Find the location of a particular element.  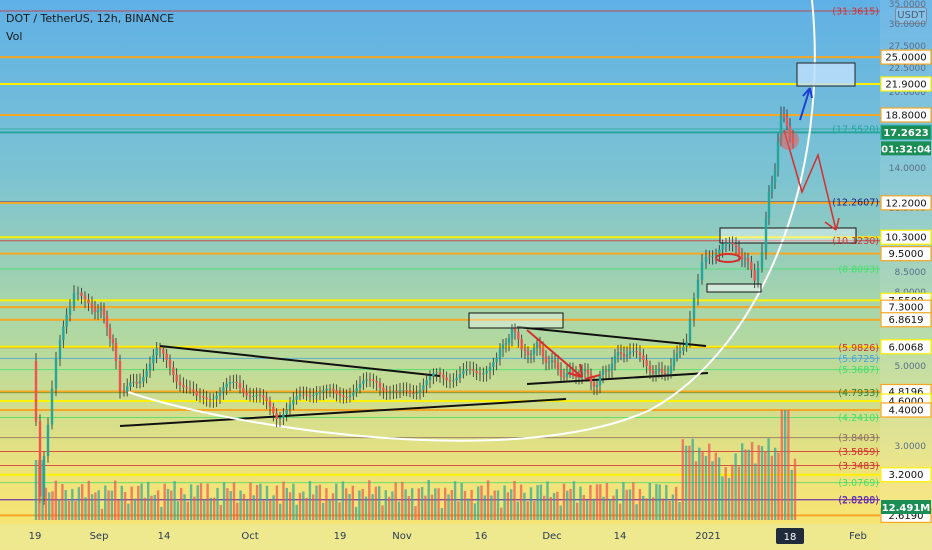

currency-button: USDT is located at coordinates (911, 15).